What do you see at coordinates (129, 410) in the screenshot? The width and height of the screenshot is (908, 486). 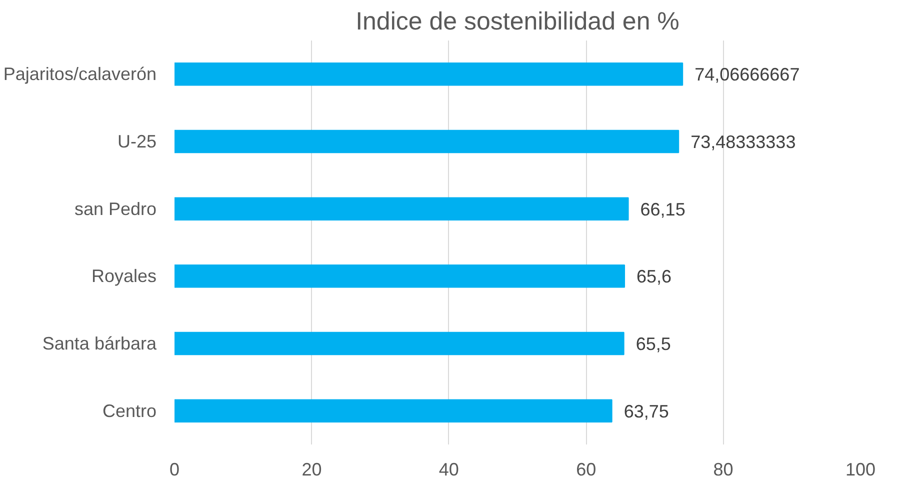 I see `y-tick-label: Centro` at bounding box center [129, 410].